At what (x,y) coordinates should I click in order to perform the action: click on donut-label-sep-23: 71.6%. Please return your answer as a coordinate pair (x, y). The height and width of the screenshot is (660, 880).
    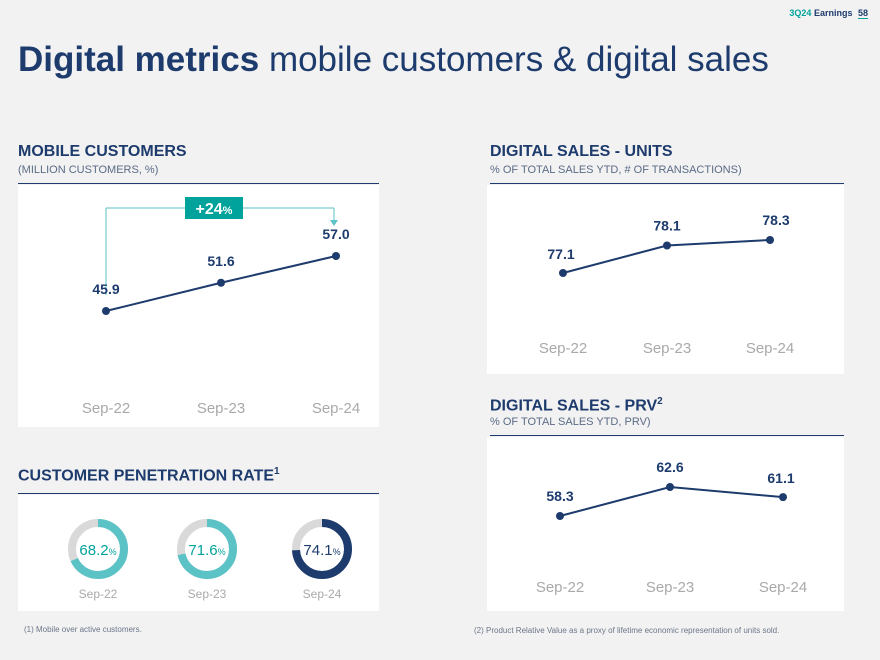
    Looking at the image, I should click on (206, 550).